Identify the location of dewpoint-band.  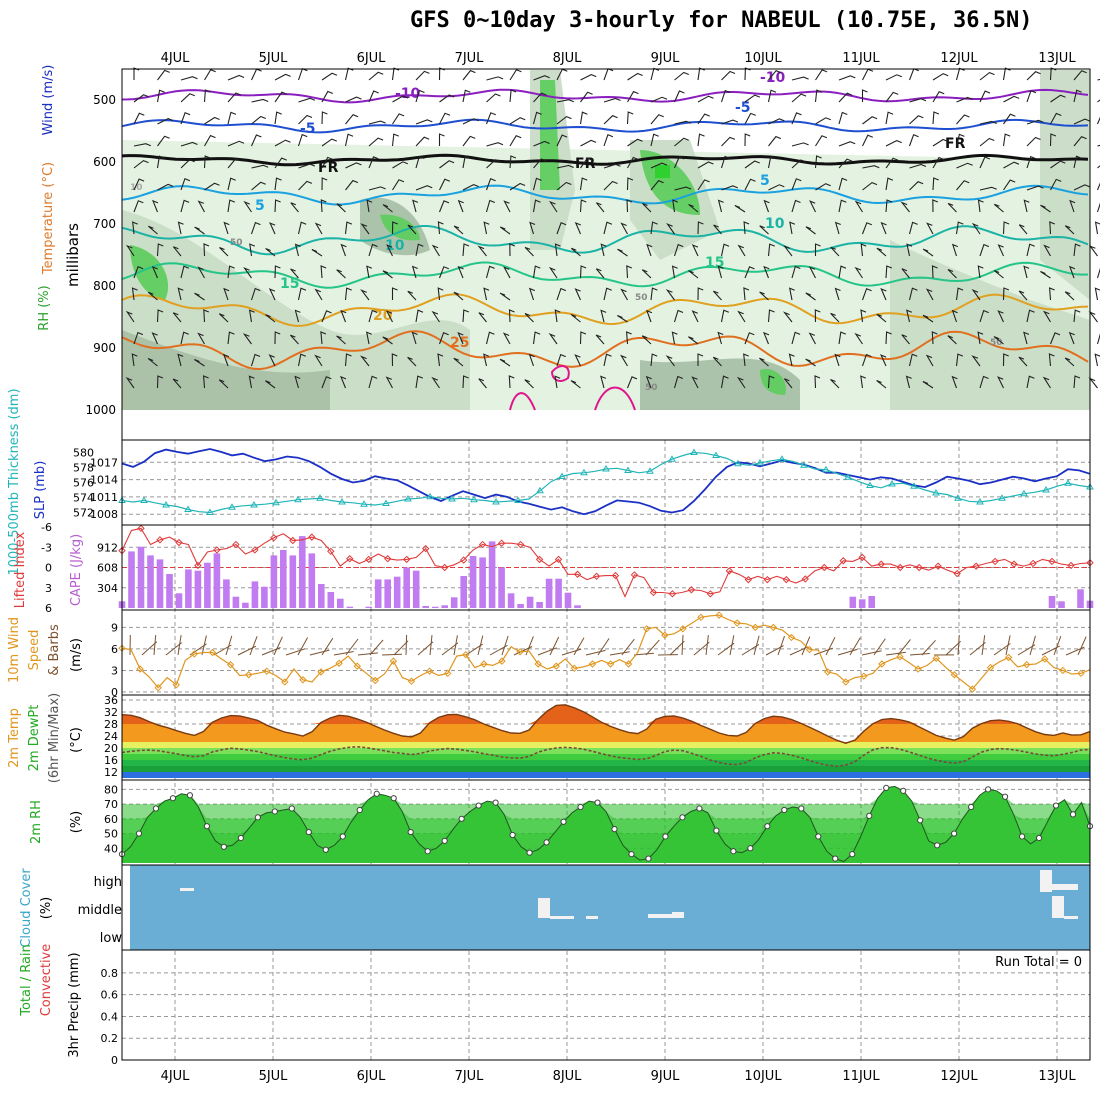
(606, 757).